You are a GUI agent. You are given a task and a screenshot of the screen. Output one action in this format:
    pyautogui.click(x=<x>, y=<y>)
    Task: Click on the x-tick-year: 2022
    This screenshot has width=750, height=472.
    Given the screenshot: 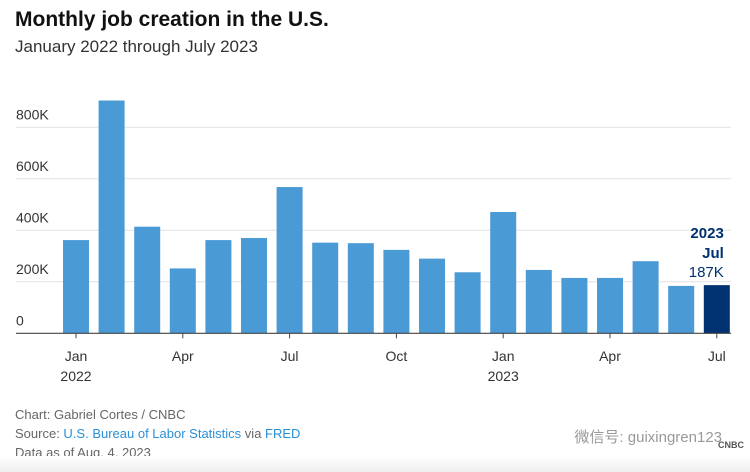 What is the action you would take?
    pyautogui.click(x=75, y=376)
    